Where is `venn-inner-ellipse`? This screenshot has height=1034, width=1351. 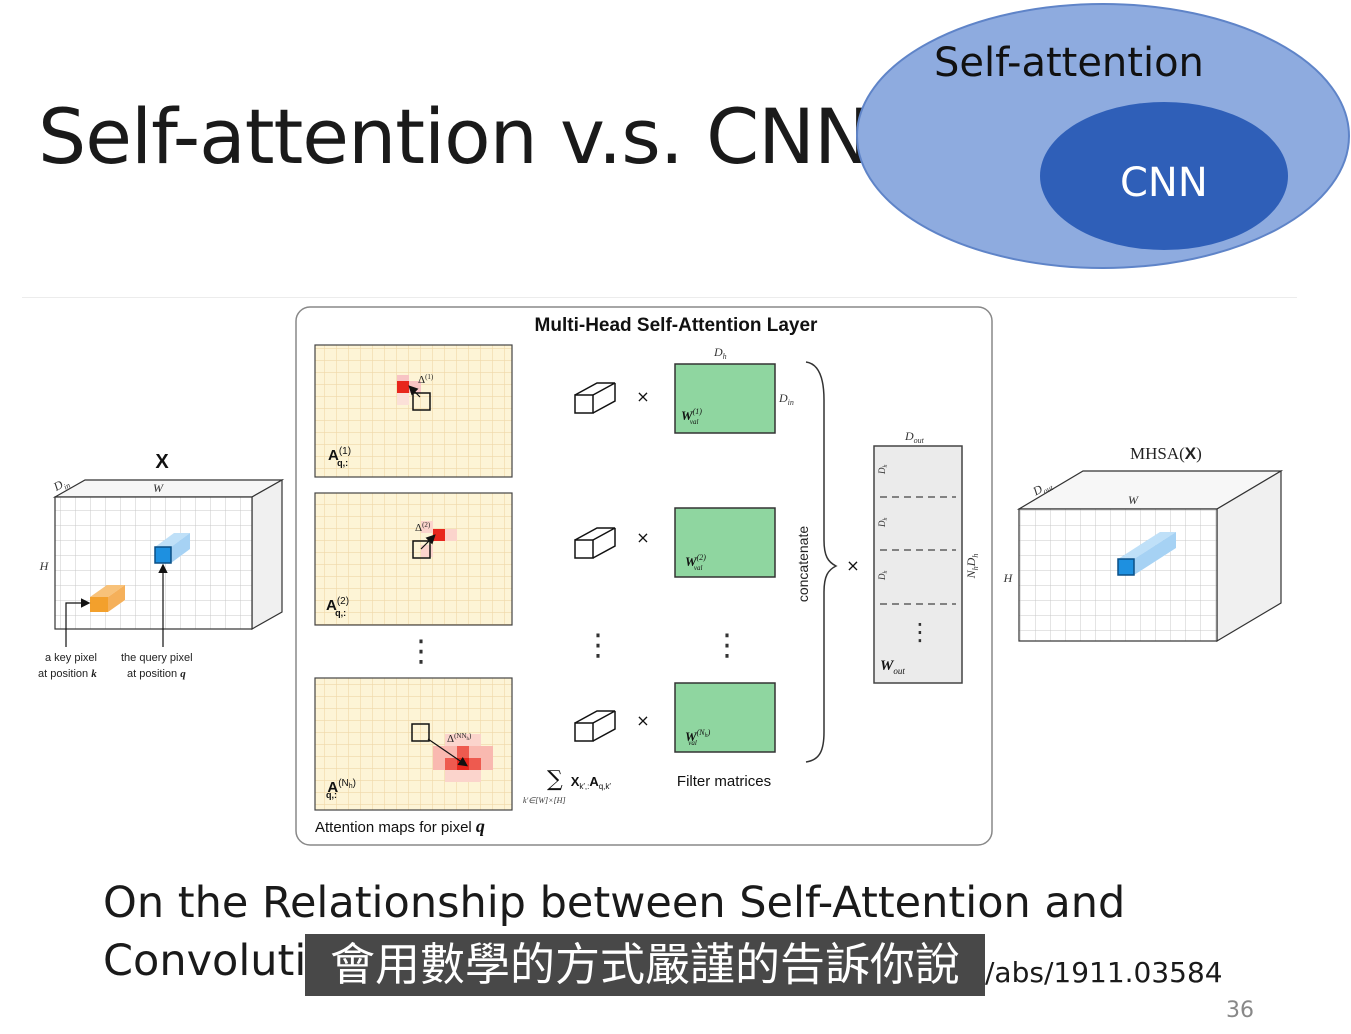 venn-inner-ellipse is located at coordinates (1164, 176).